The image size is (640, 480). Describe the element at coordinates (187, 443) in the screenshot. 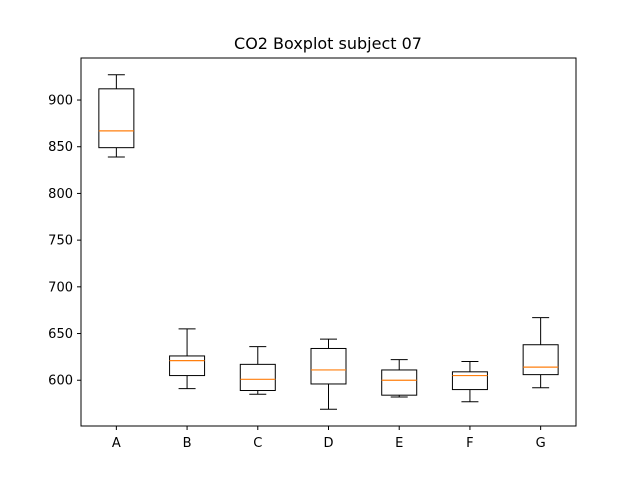

I see `x-tick-label: B` at that location.